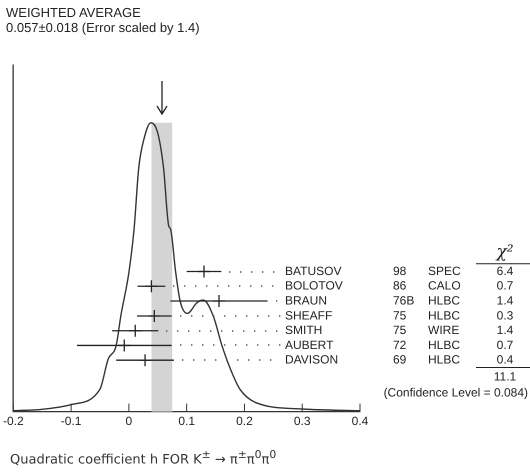 The height and width of the screenshot is (474, 530). Describe the element at coordinates (245, 421) in the screenshot. I see `x-tick-label: 0.2` at that location.